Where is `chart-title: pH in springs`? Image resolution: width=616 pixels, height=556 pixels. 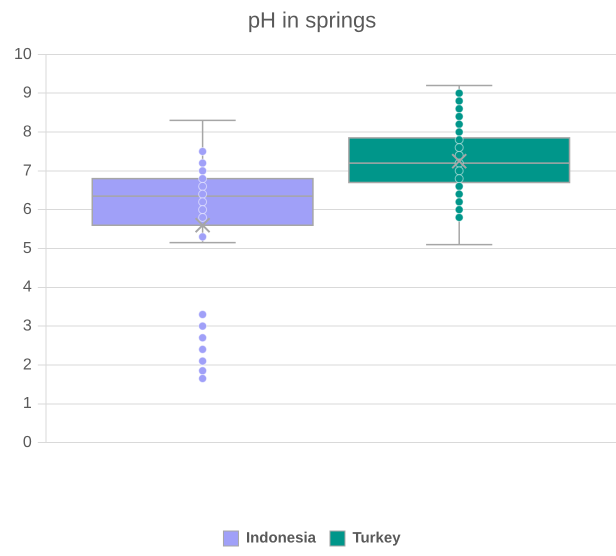
chart-title: pH in springs is located at coordinates (312, 19).